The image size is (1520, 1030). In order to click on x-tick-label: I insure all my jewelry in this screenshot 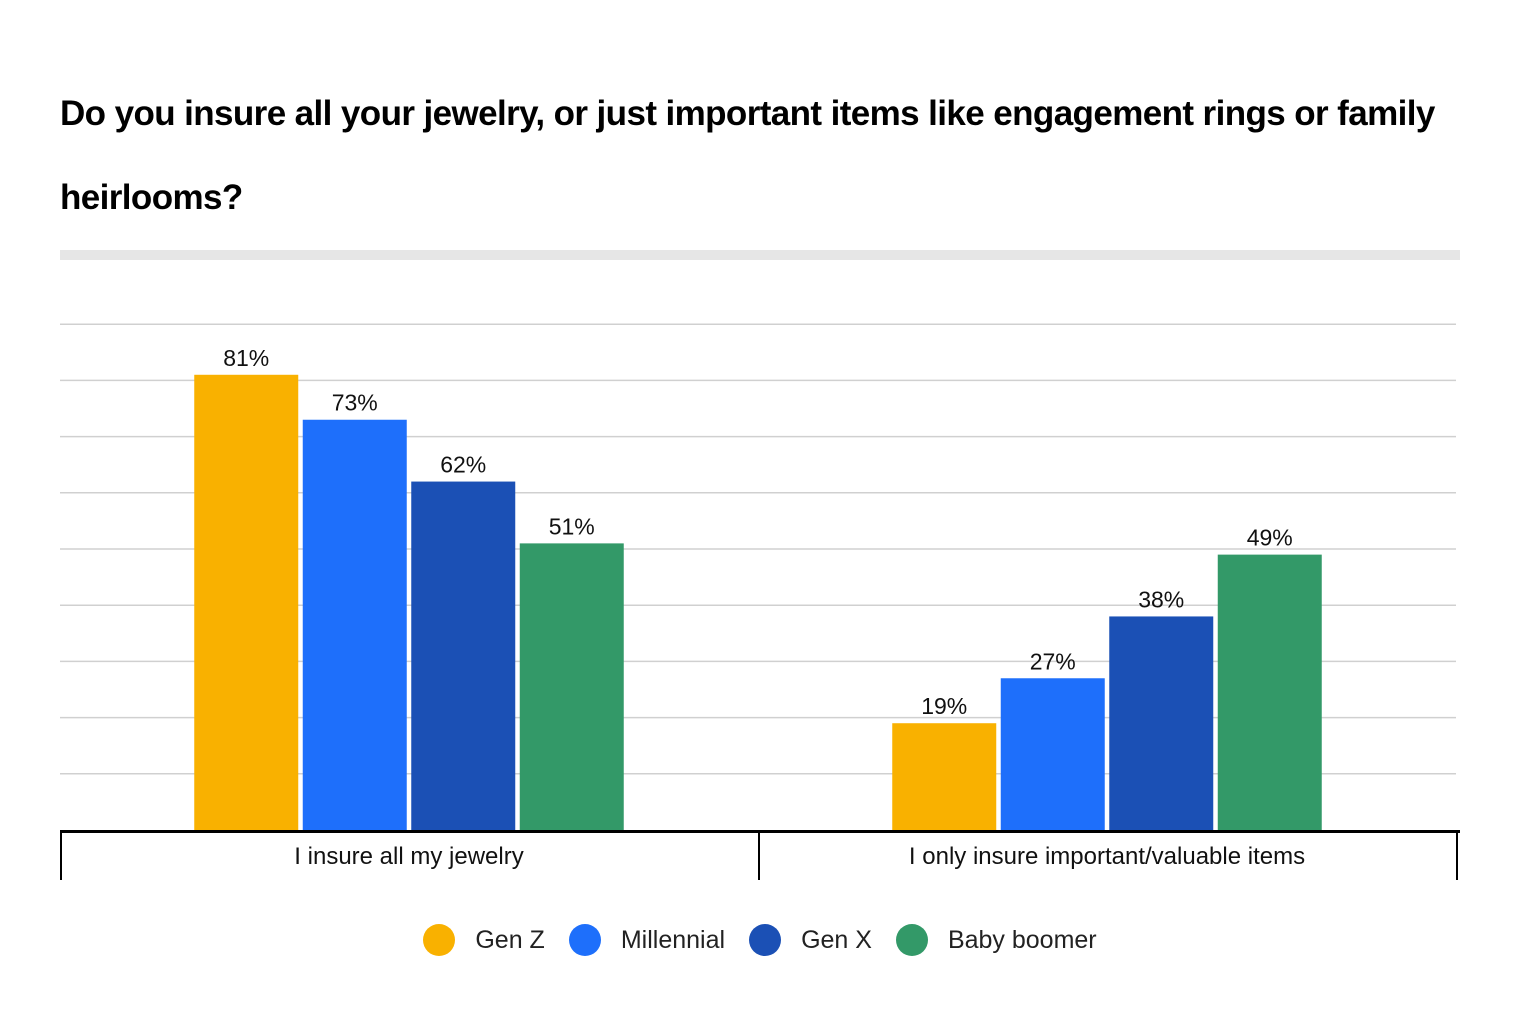, I will do `click(408, 856)`.